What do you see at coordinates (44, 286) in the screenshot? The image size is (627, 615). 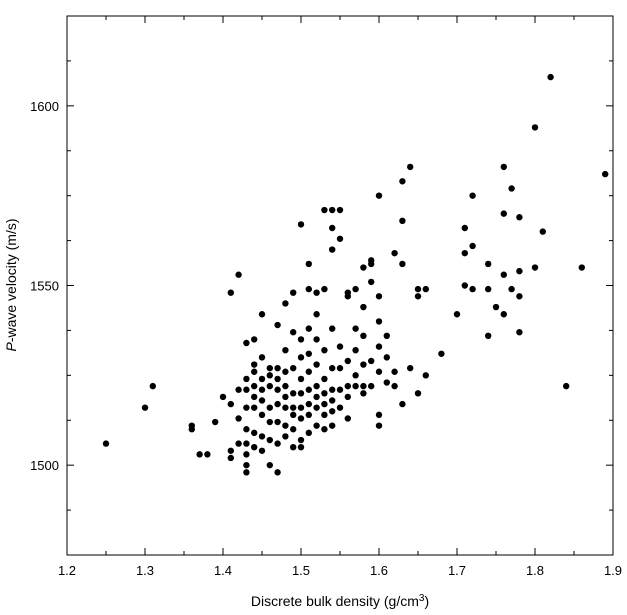 I see `y-tick-labels: 1500 1550 1600` at bounding box center [44, 286].